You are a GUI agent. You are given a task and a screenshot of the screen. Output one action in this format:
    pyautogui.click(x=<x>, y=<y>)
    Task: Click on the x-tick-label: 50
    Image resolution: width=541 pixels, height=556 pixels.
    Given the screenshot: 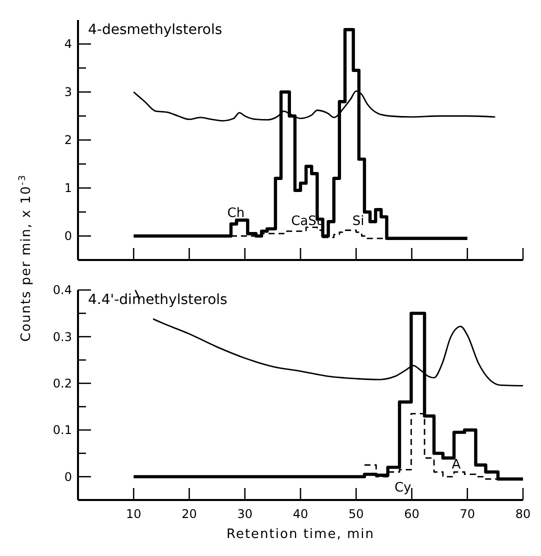 What is the action you would take?
    pyautogui.click(x=356, y=514)
    